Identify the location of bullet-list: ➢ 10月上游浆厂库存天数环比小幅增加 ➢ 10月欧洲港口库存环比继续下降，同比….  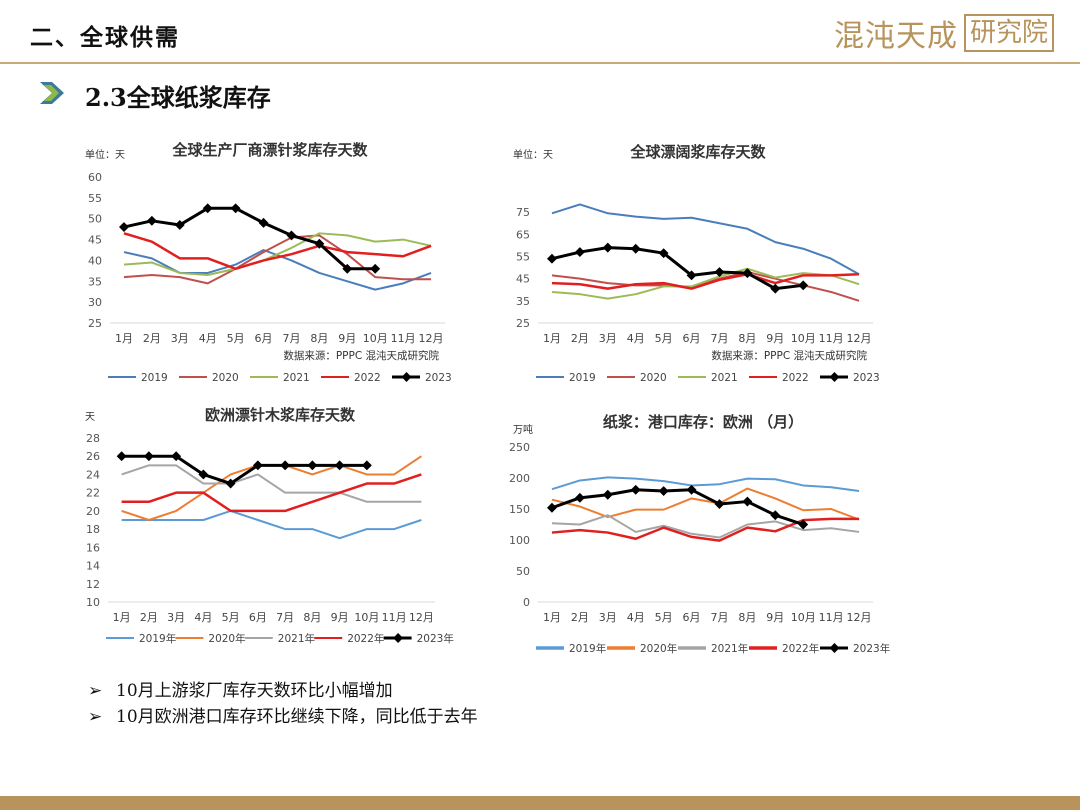
(283, 704).